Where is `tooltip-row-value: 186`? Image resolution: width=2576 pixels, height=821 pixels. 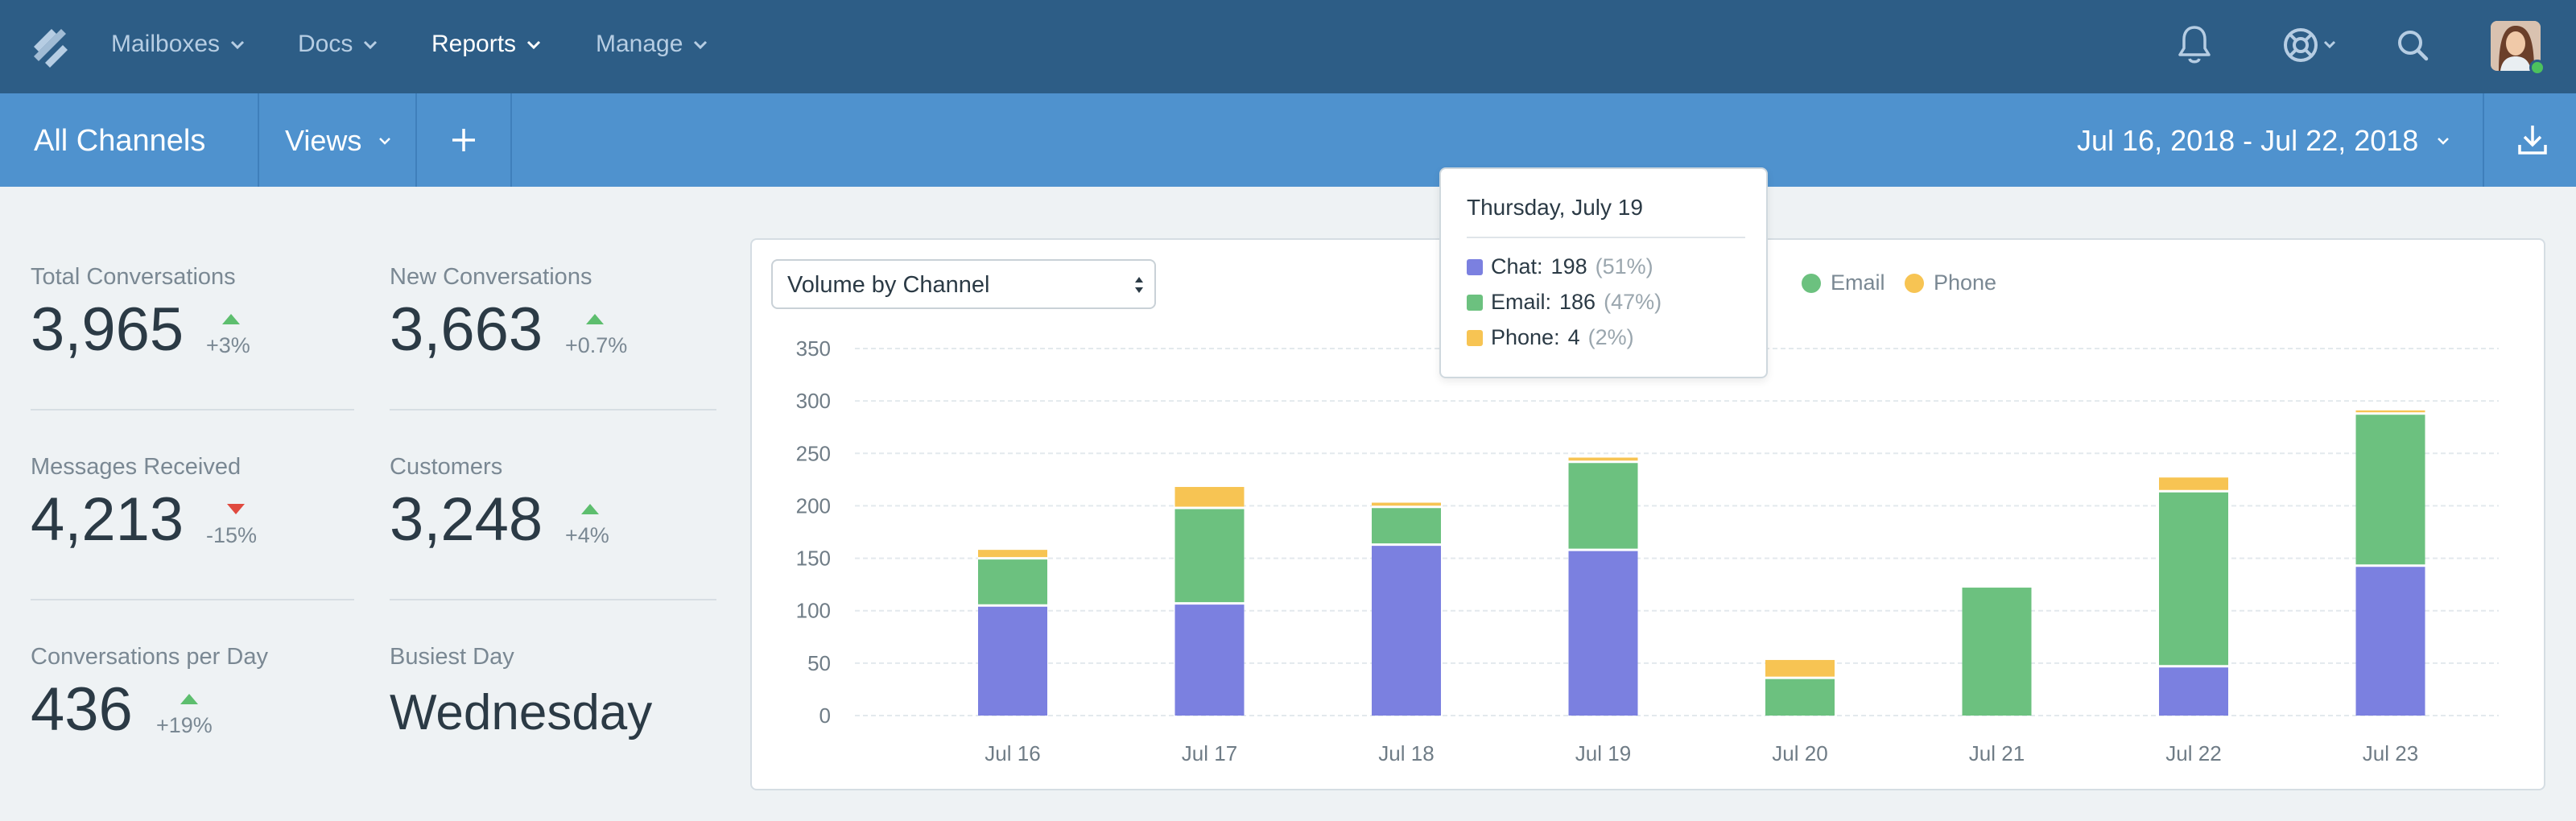
tooltip-row-value: 186 is located at coordinates (1577, 302).